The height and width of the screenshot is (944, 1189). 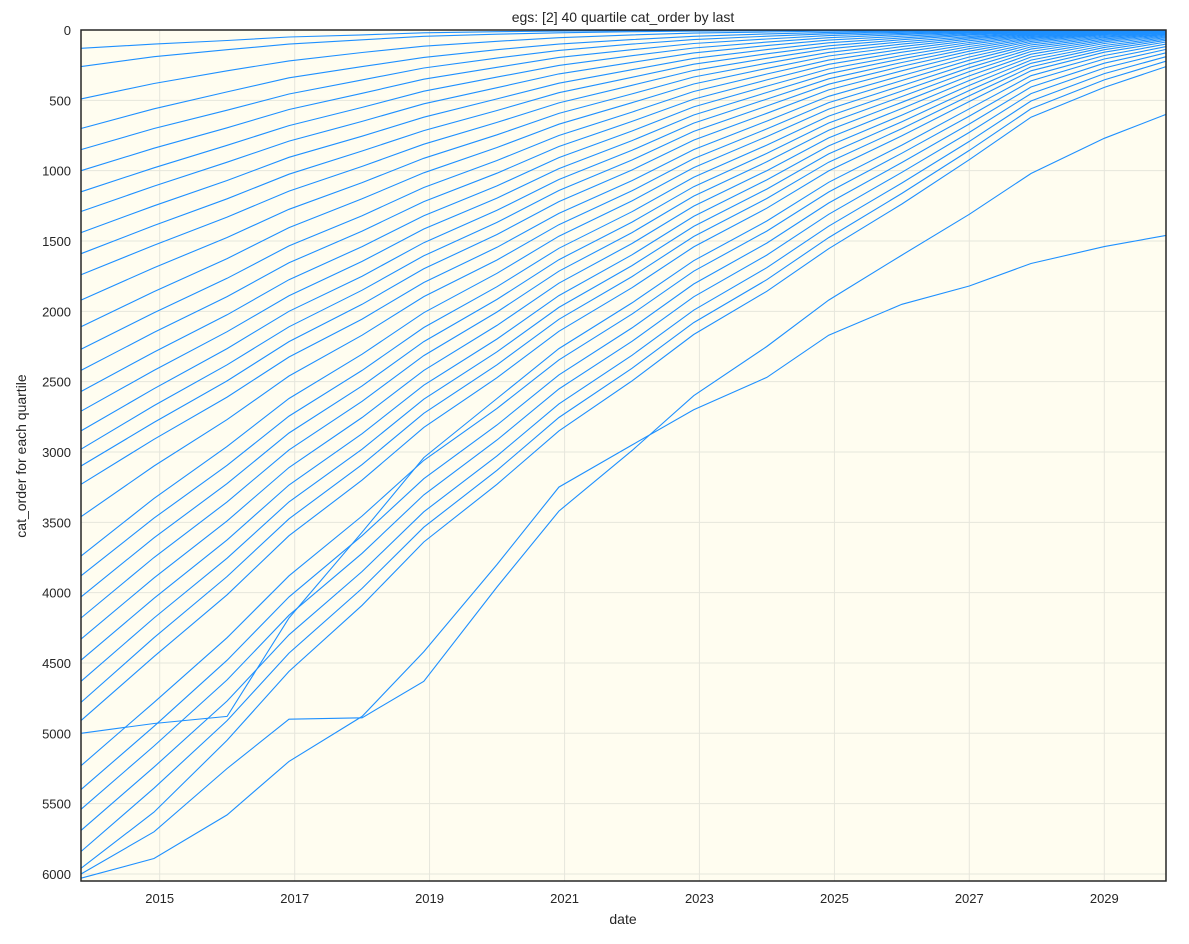 What do you see at coordinates (60, 100) in the screenshot?
I see `y-tick-label: 500` at bounding box center [60, 100].